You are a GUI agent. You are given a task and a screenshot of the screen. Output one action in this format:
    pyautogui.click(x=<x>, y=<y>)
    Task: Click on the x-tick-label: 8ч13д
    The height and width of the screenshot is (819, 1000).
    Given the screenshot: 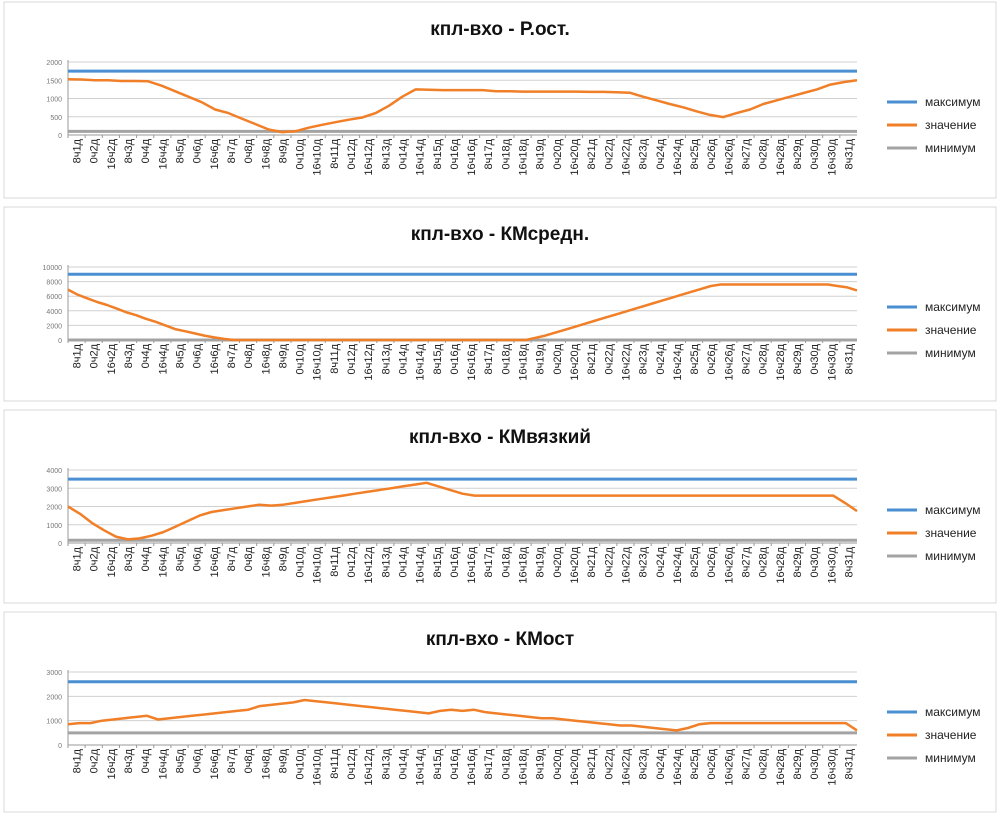 What is the action you would take?
    pyautogui.click(x=386, y=153)
    